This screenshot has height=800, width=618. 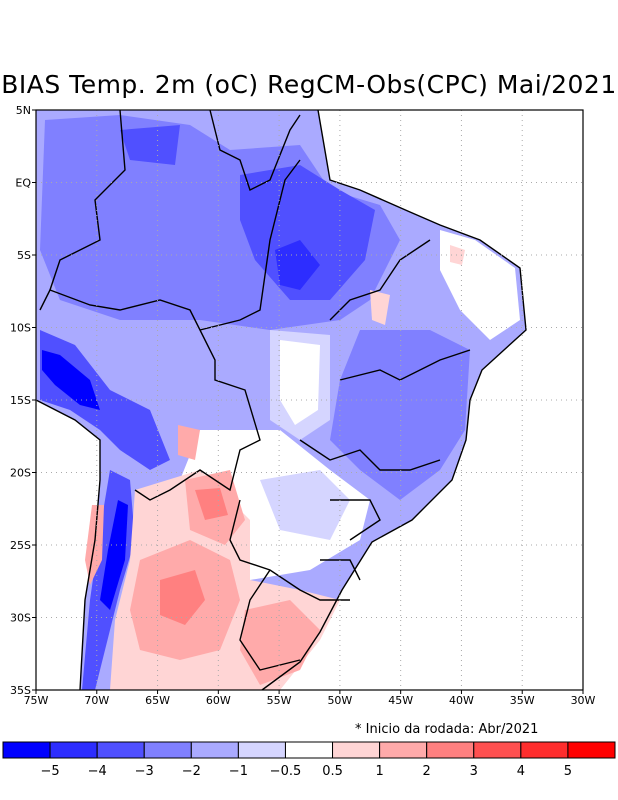 I want to click on x-tick-label: 45W, so click(x=400, y=700).